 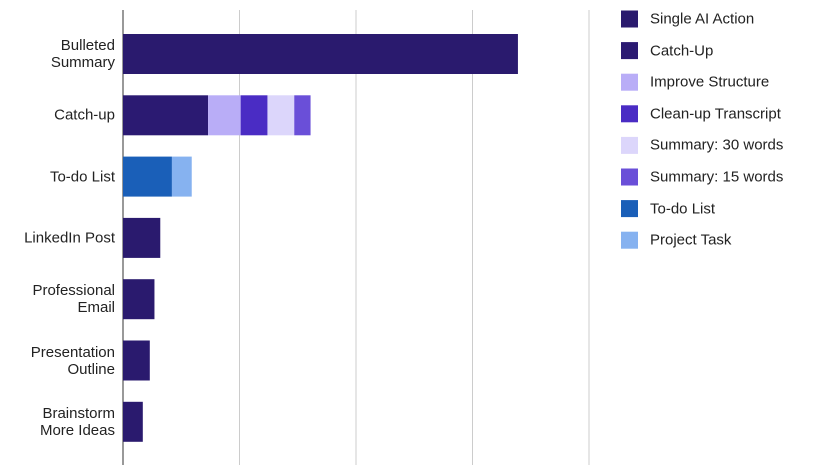 I want to click on y-tick-label: To-do List, so click(x=82, y=177).